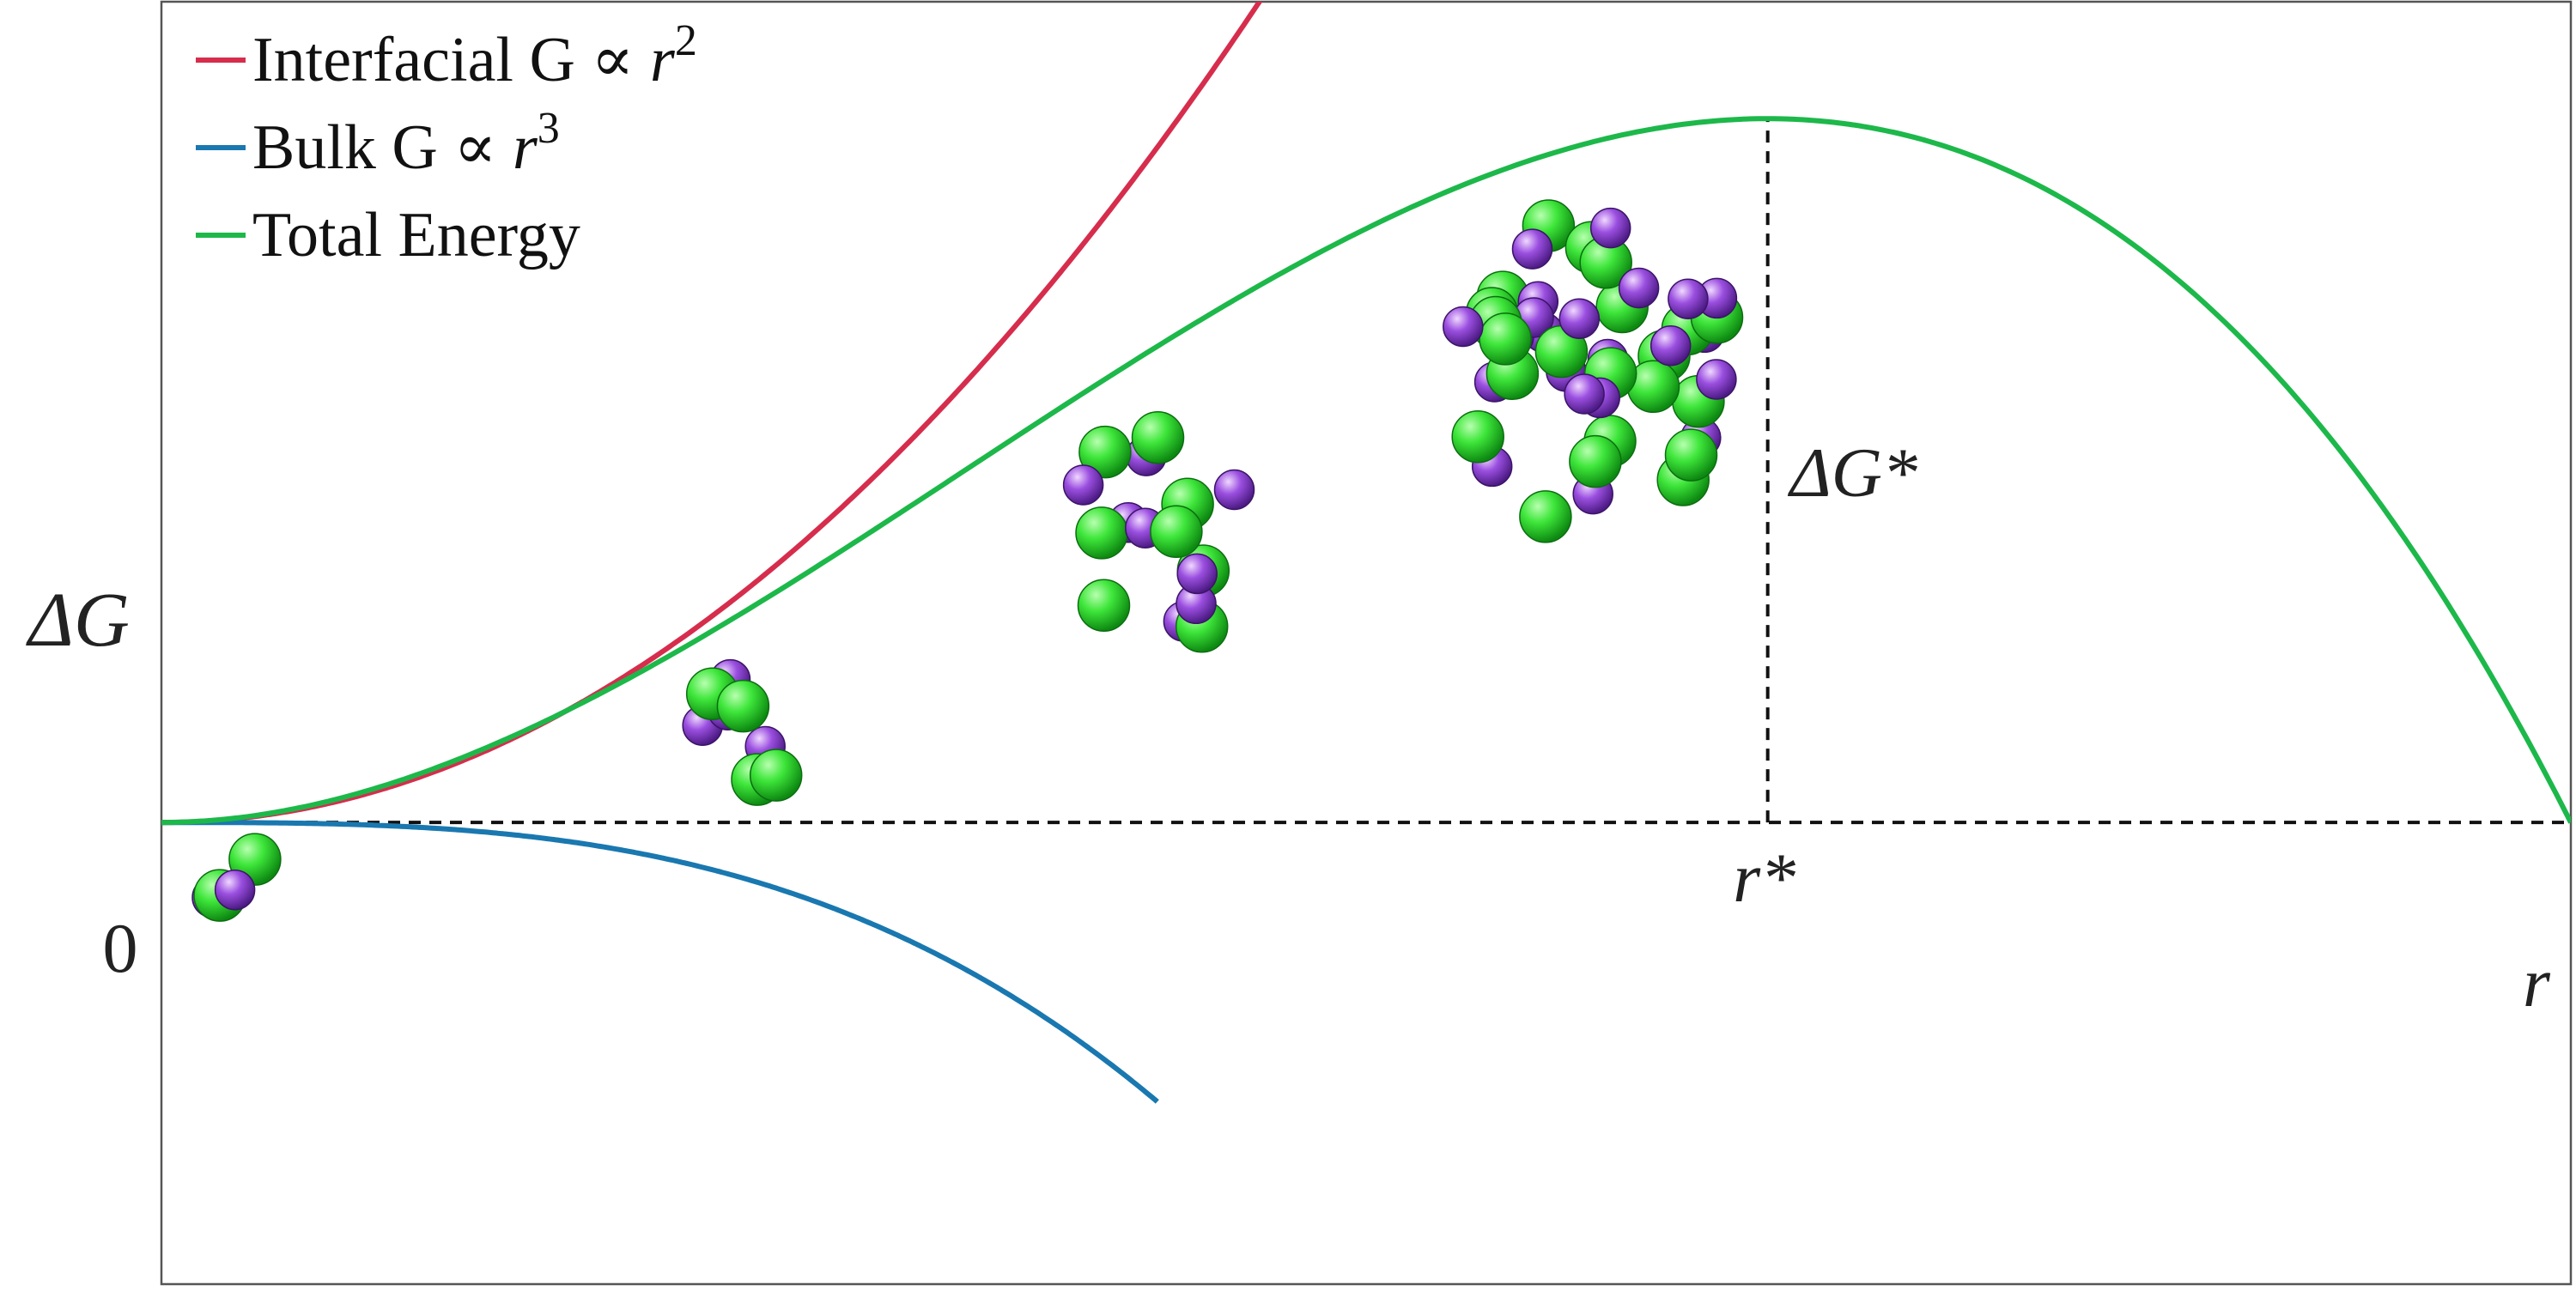 This screenshot has height=1291, width=2576. Describe the element at coordinates (406, 143) in the screenshot. I see `legend-label: Bulk G ∝ r3` at that location.